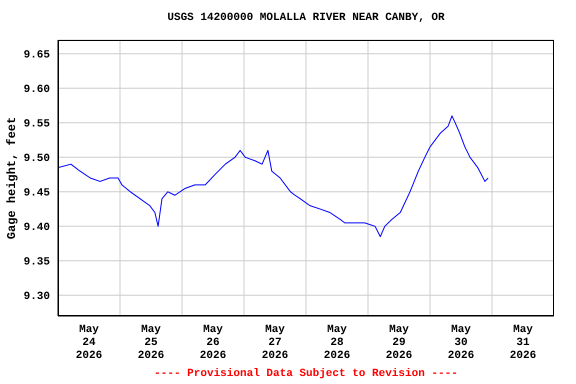 This screenshot has height=384, width=576. Describe the element at coordinates (89, 343) in the screenshot. I see `x-tick-label: May 24 2026` at that location.